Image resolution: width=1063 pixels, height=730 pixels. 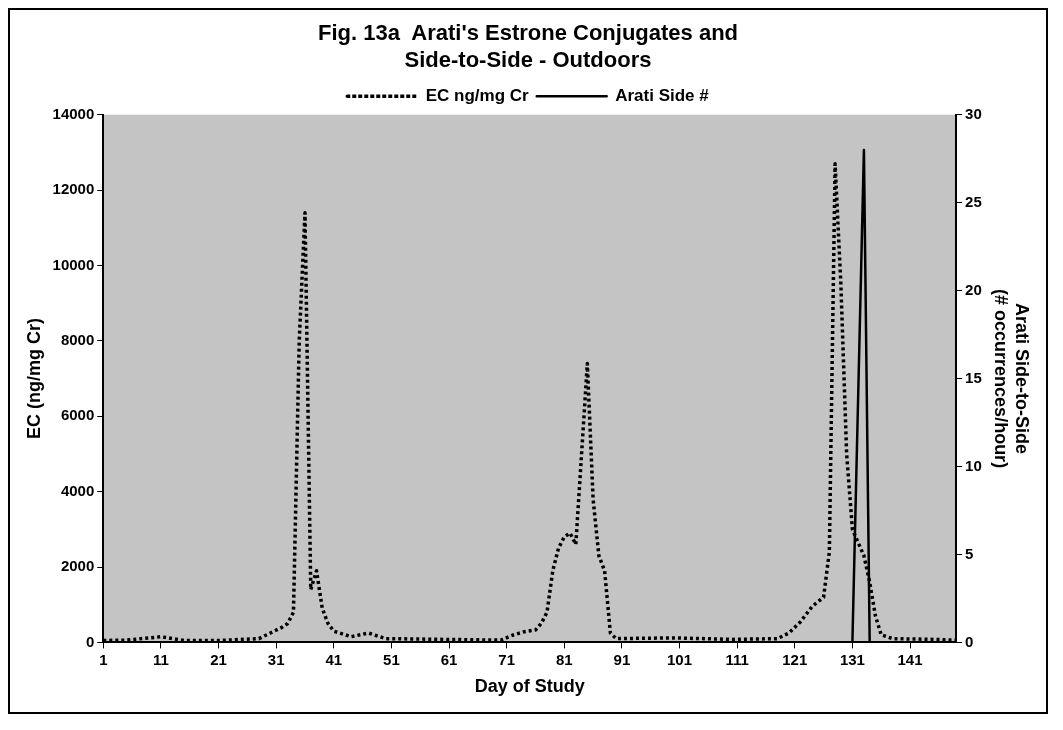 What do you see at coordinates (103, 659) in the screenshot?
I see `x-tick-label: 1` at bounding box center [103, 659].